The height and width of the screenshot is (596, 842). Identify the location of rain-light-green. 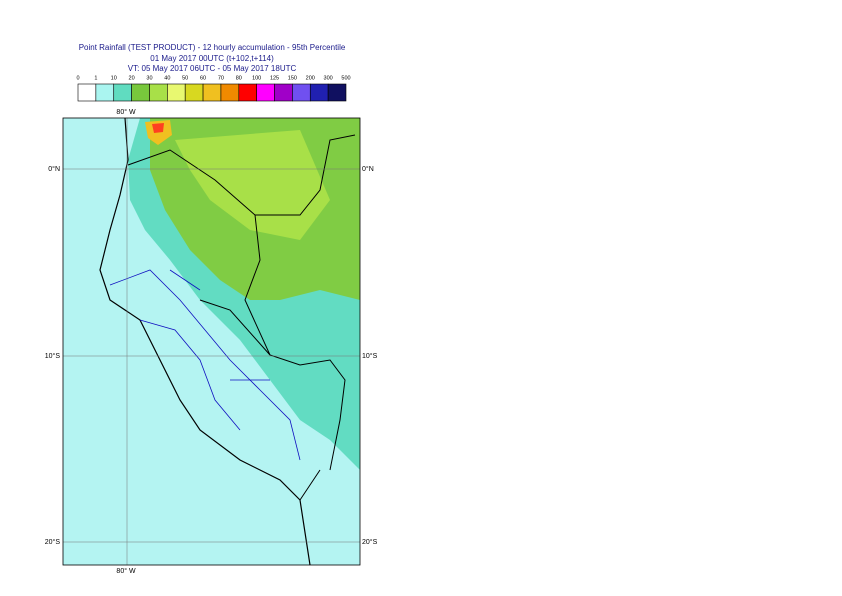
(252, 185).